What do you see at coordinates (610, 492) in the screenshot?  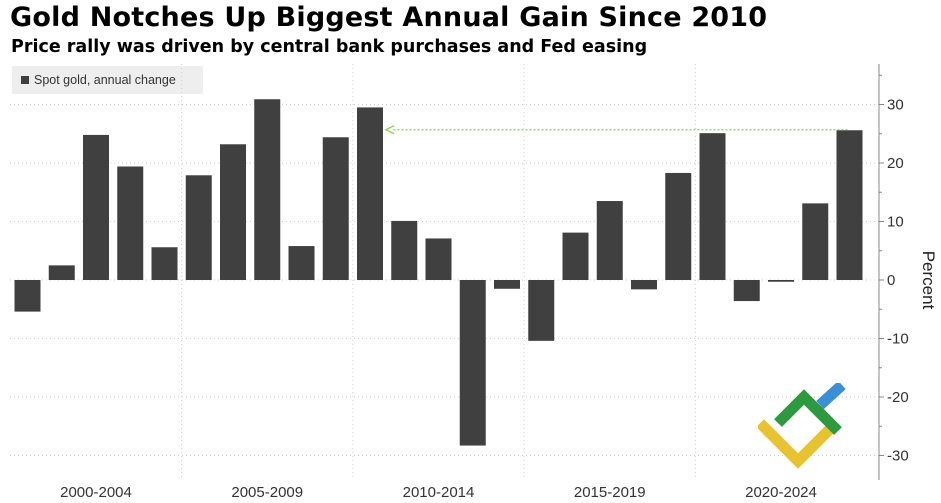 I see `x-group-label: 2015-2019` at bounding box center [610, 492].